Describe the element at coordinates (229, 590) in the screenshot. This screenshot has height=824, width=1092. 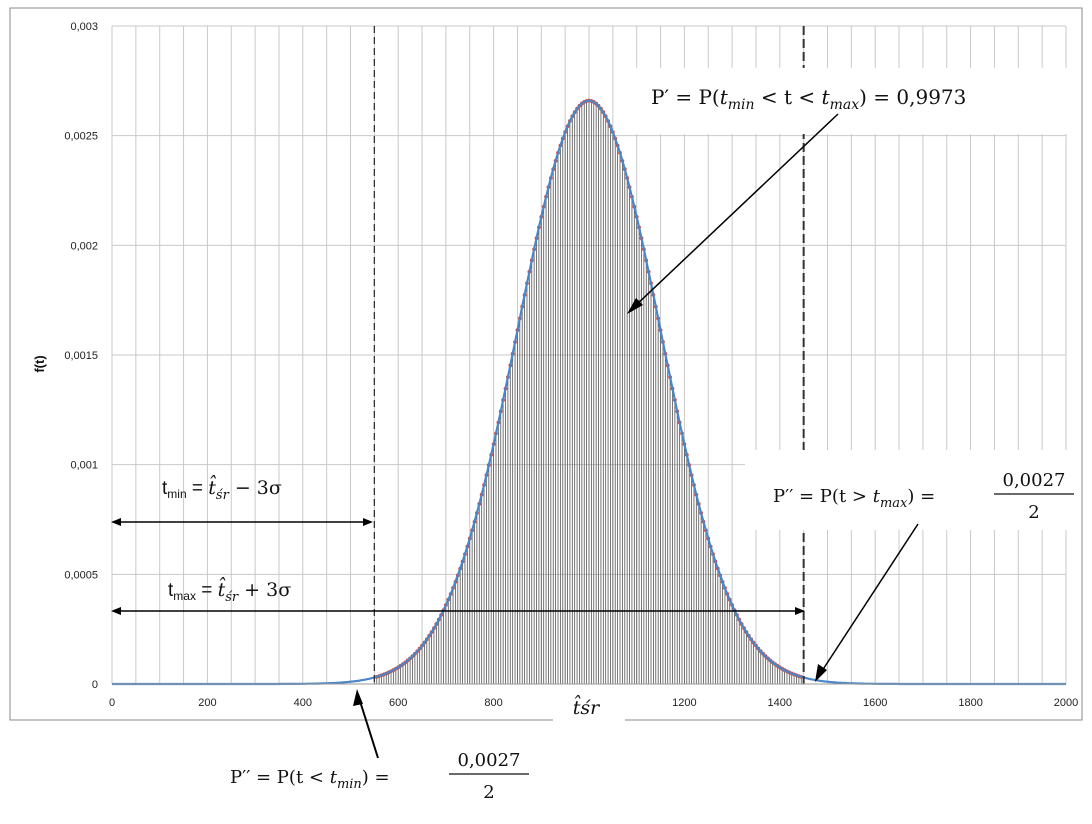
I see `tmax-definition: tmax = t̂śr + 3σ` at that location.